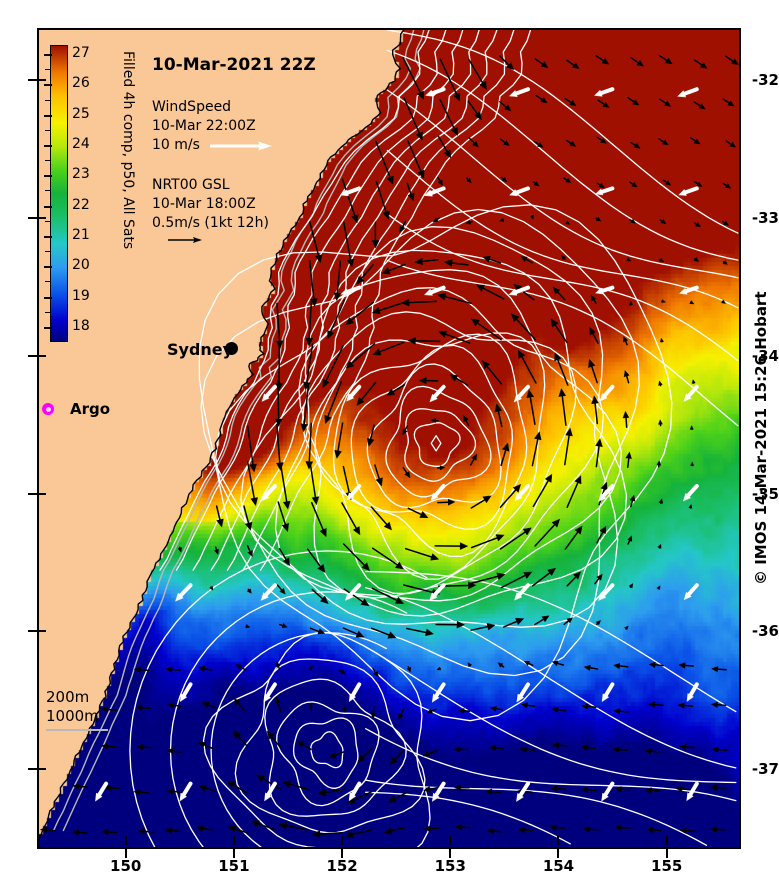 The image size is (779, 890). I want to click on x-tick-label: 153, so click(450, 866).